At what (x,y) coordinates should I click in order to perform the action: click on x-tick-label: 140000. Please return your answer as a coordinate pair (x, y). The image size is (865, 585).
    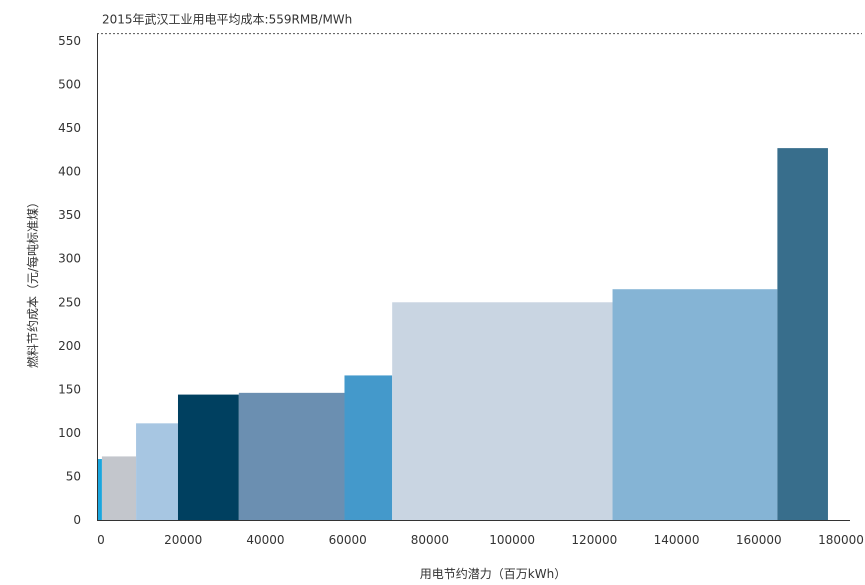
    Looking at the image, I should click on (677, 540).